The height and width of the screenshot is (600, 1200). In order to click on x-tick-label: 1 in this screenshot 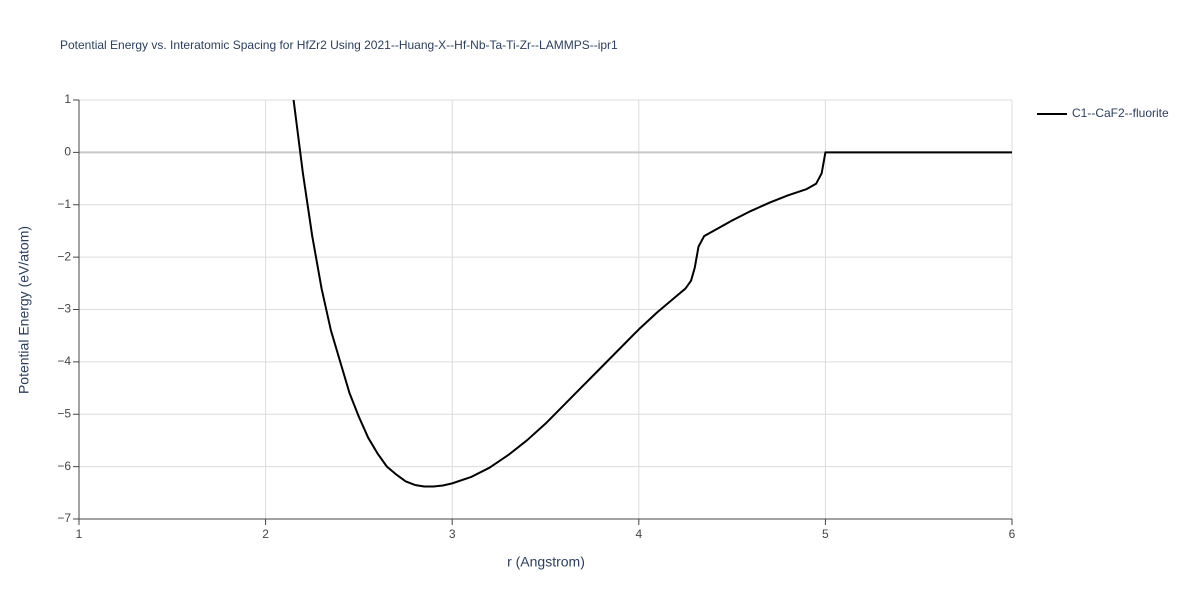, I will do `click(79, 534)`.